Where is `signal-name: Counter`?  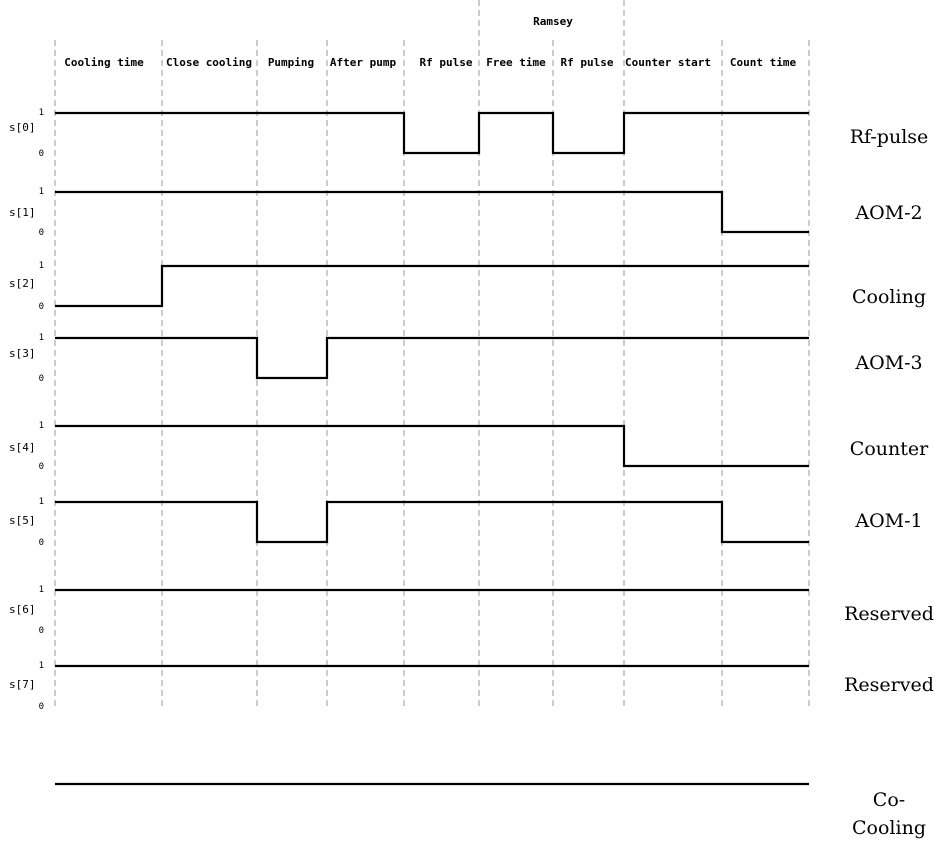 signal-name: Counter is located at coordinates (889, 449).